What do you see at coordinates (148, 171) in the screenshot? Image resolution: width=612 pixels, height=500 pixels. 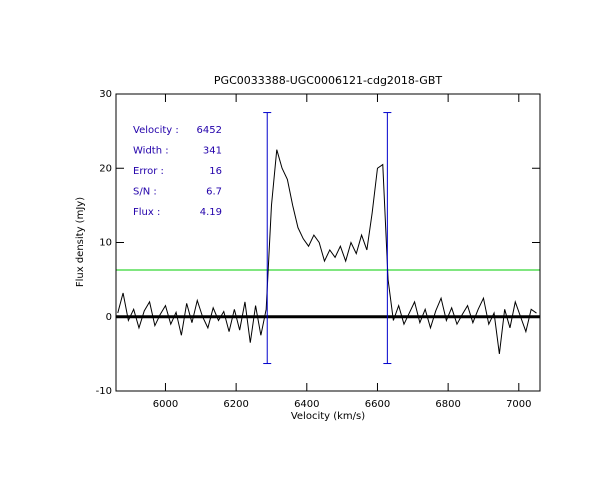 I see `annotation-label: Error :` at bounding box center [148, 171].